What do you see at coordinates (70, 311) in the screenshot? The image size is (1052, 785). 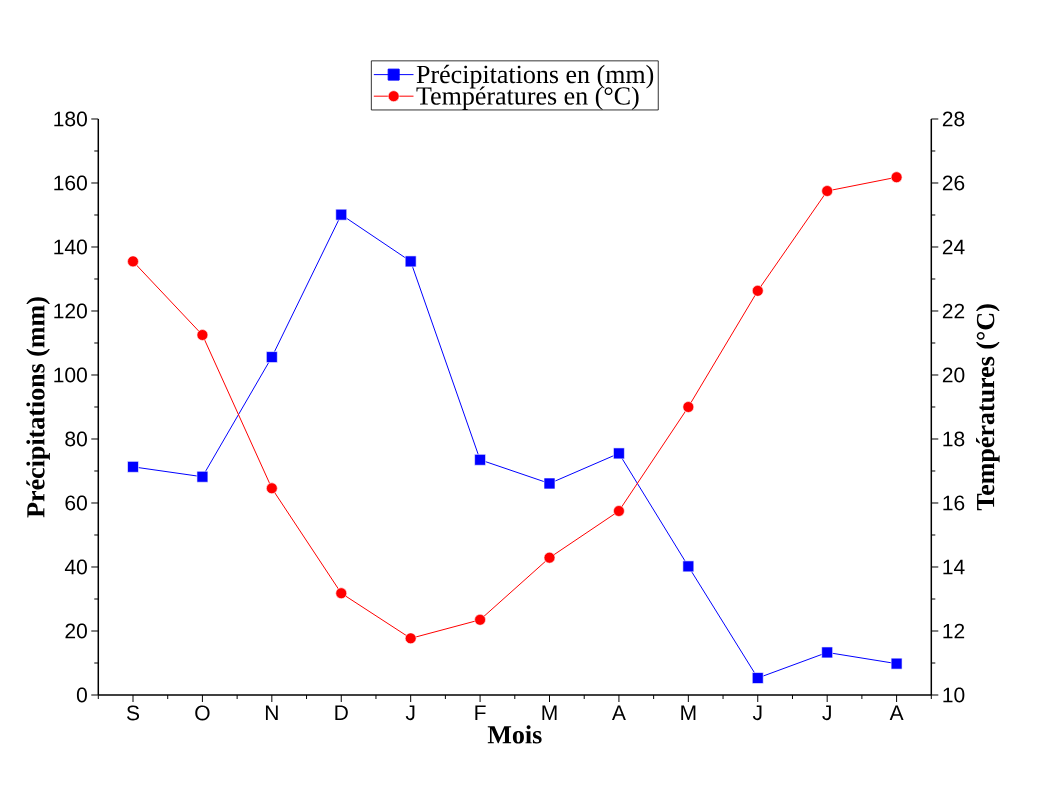 I see `y-tick-label: 120` at bounding box center [70, 311].